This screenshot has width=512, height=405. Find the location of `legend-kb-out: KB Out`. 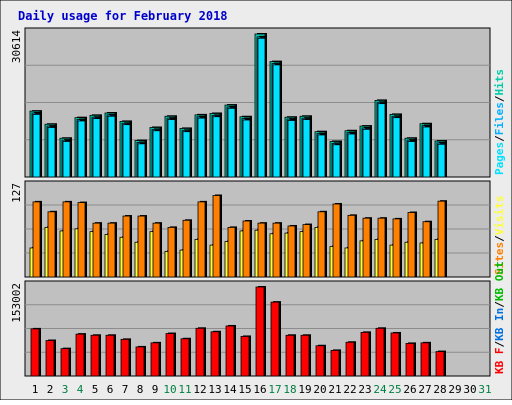

legend-kb-out: KB Out is located at coordinates (499, 281).